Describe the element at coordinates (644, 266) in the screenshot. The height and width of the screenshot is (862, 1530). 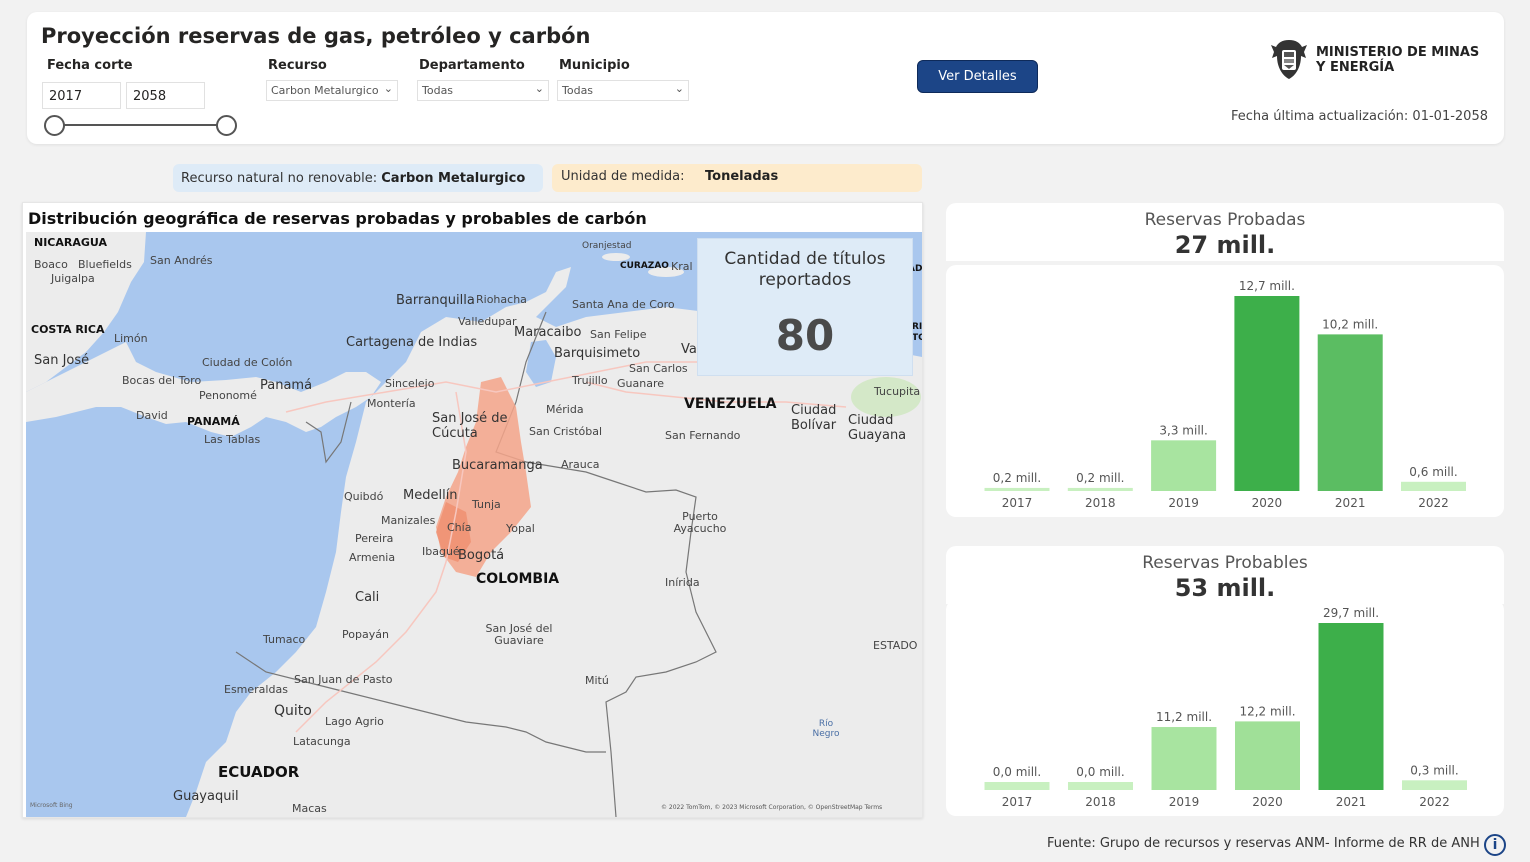
I see `map-label-curazao: CURAZAO` at that location.